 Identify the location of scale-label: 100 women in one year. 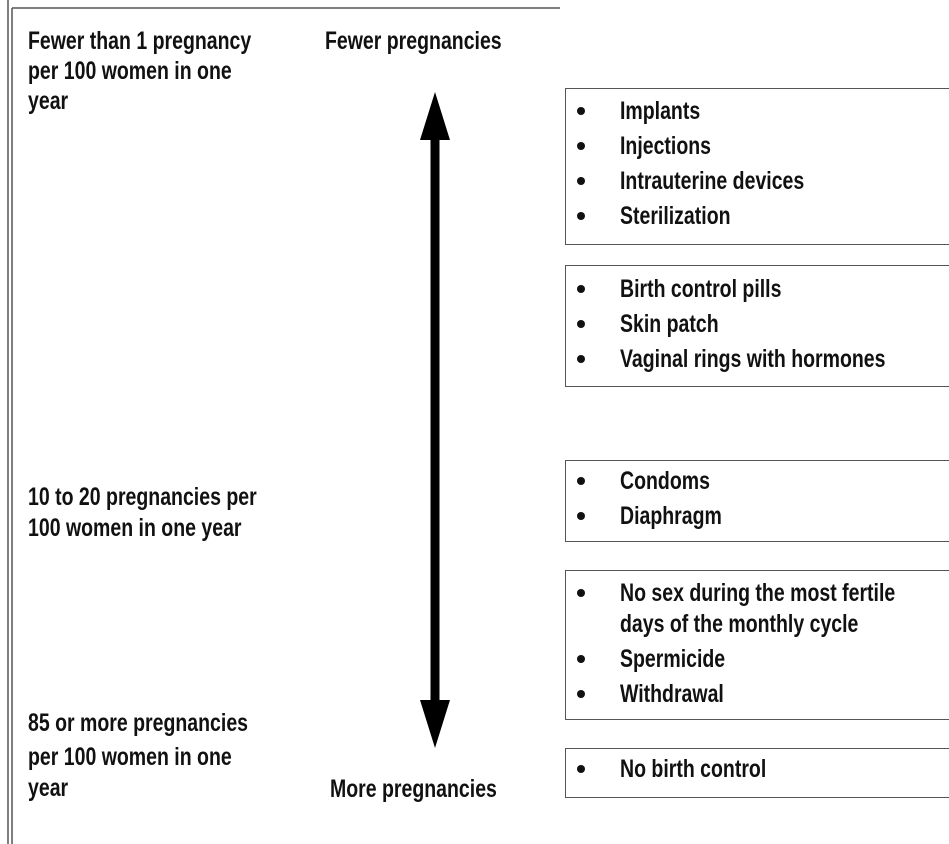
(135, 528).